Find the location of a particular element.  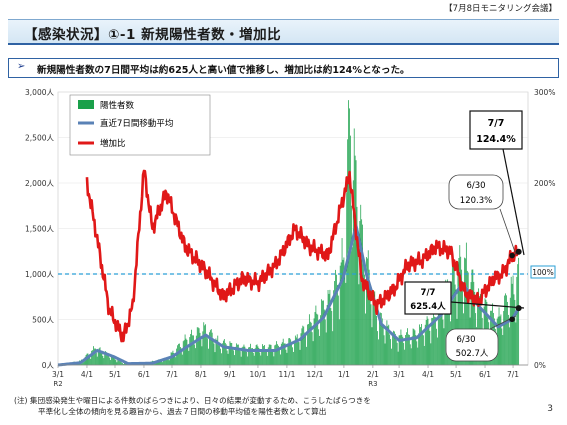

x-tick-label: 2/1 is located at coordinates (373, 374).